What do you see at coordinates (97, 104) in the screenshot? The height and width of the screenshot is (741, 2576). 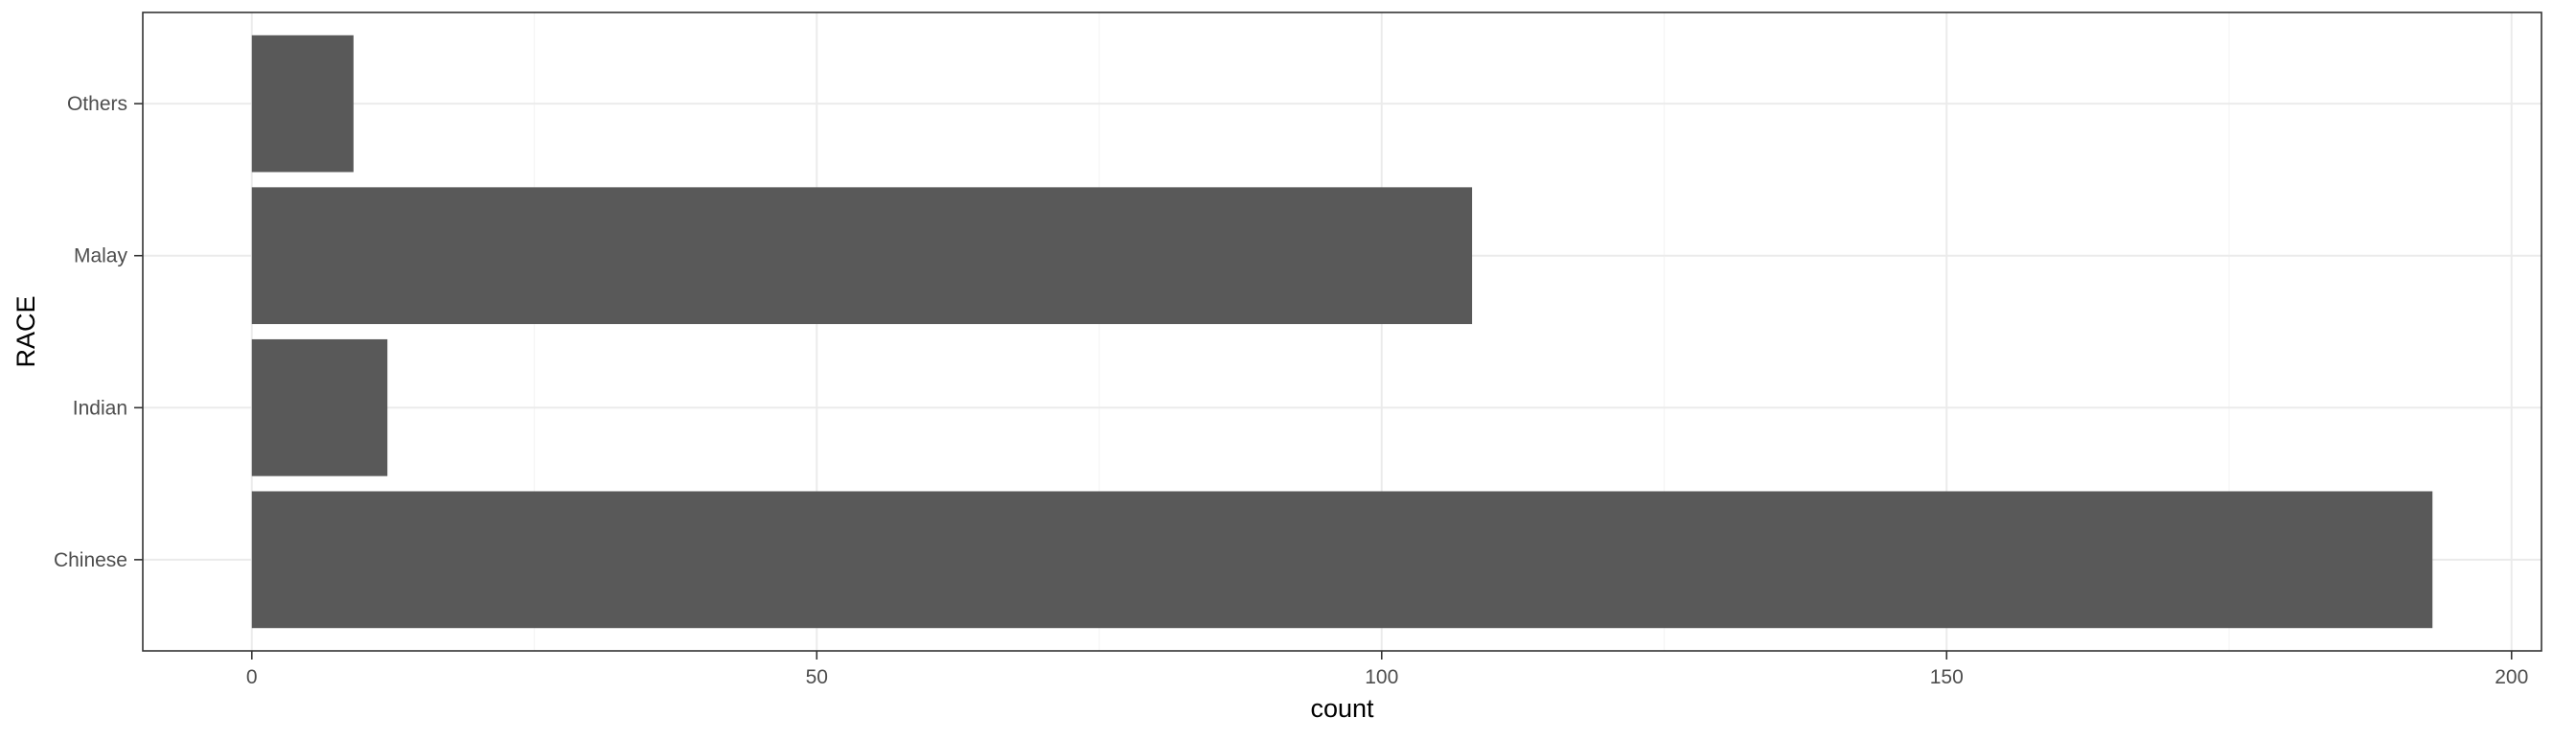 I see `y-tick-label: Others` at bounding box center [97, 104].